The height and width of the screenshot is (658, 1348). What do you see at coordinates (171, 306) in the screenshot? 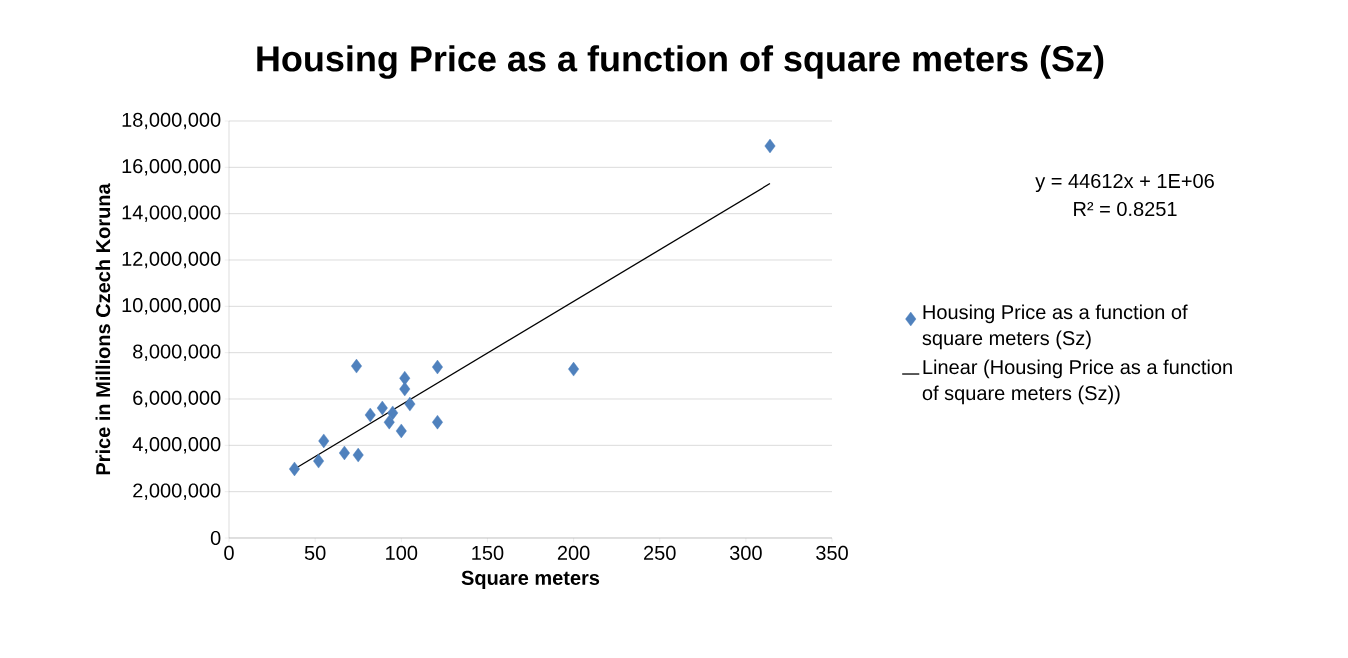
I see `y-tick-label: 10,000,000` at bounding box center [171, 306].